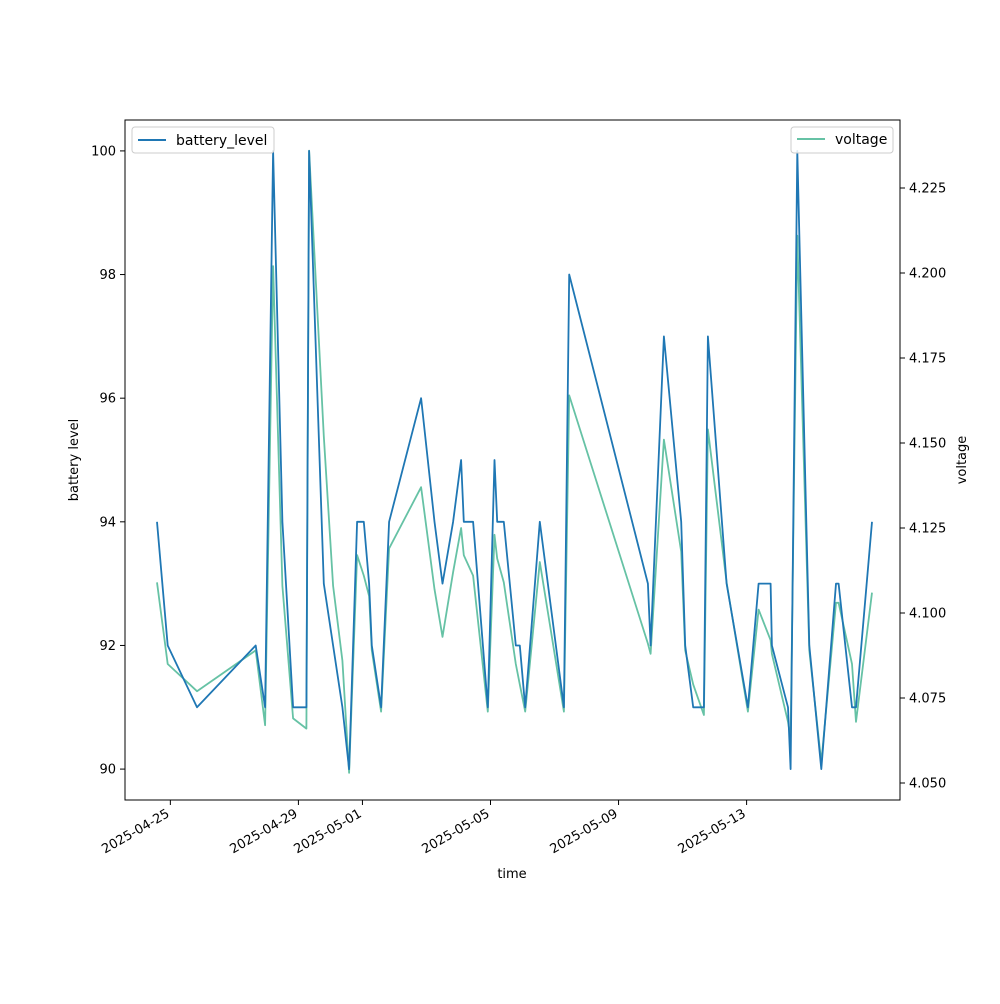 This screenshot has width=1000, height=1004. Describe the element at coordinates (511, 874) in the screenshot. I see `x-axis-label: time` at that location.